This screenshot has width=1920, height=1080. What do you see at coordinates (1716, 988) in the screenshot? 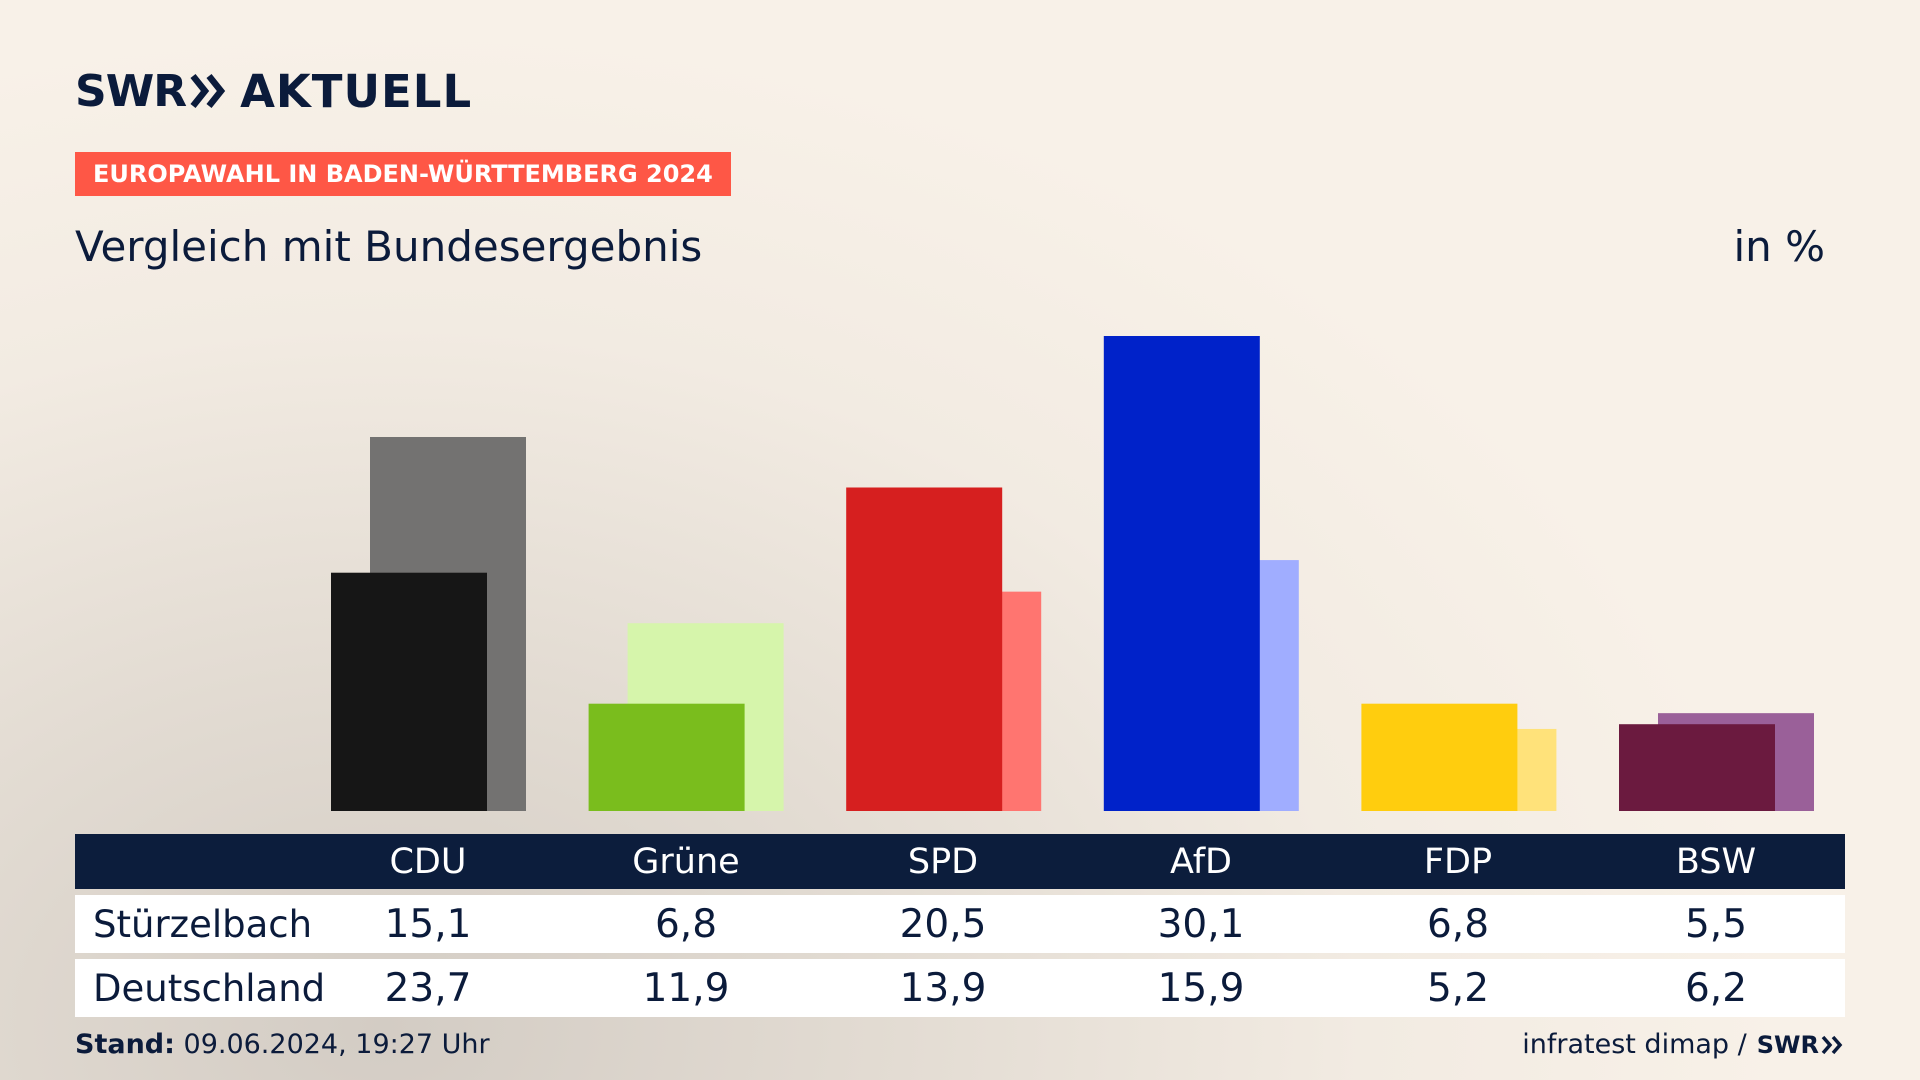
I see `table-cell: 6,2` at bounding box center [1716, 988].